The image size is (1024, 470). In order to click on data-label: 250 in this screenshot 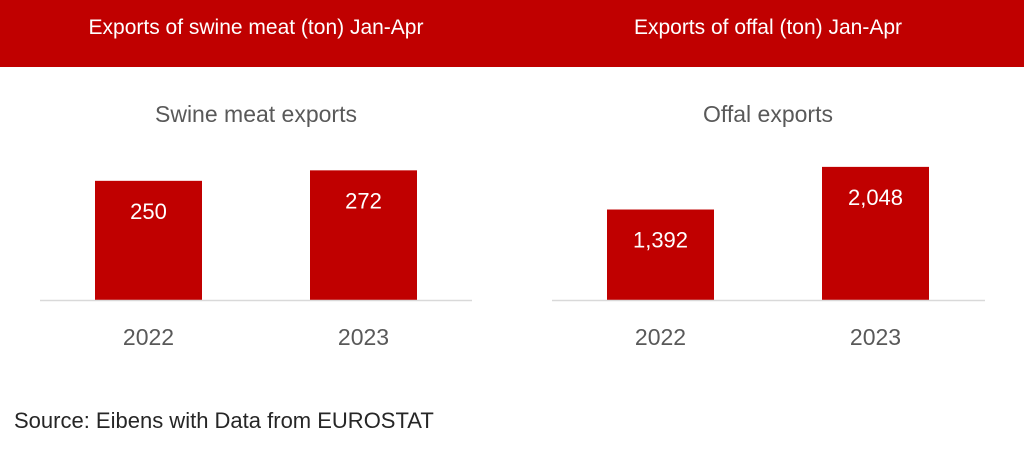, I will do `click(148, 211)`.